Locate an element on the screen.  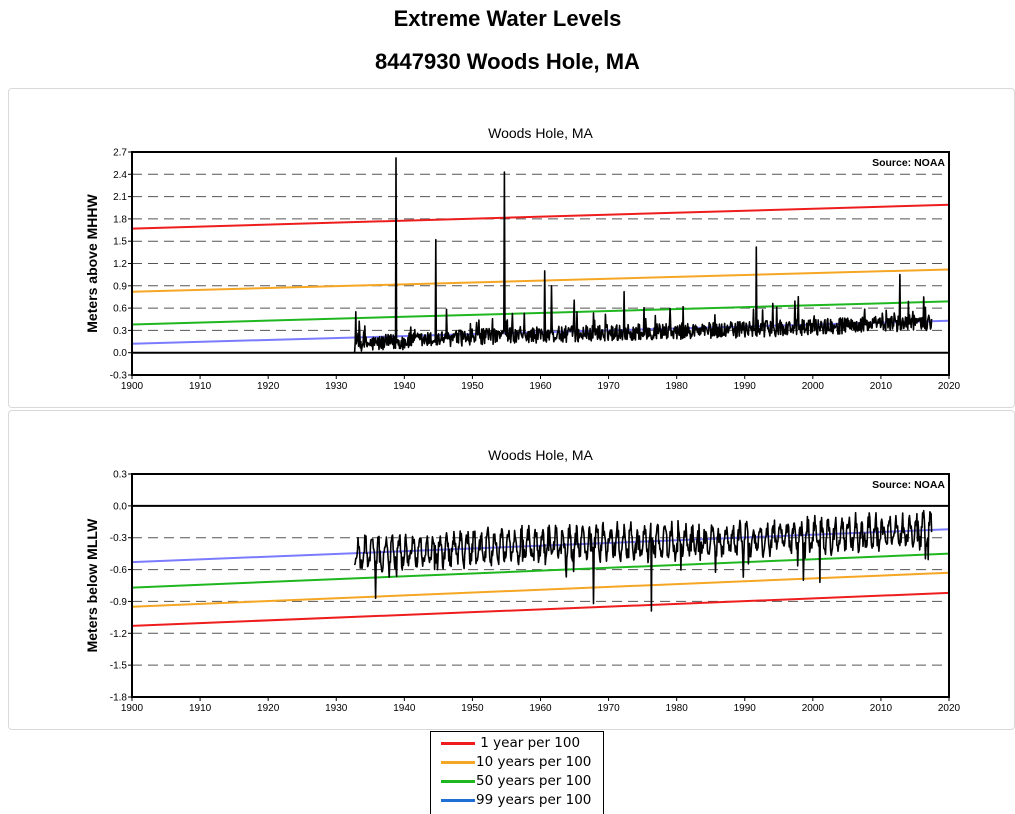
y-tick-label: 2.4 is located at coordinates (120, 175).